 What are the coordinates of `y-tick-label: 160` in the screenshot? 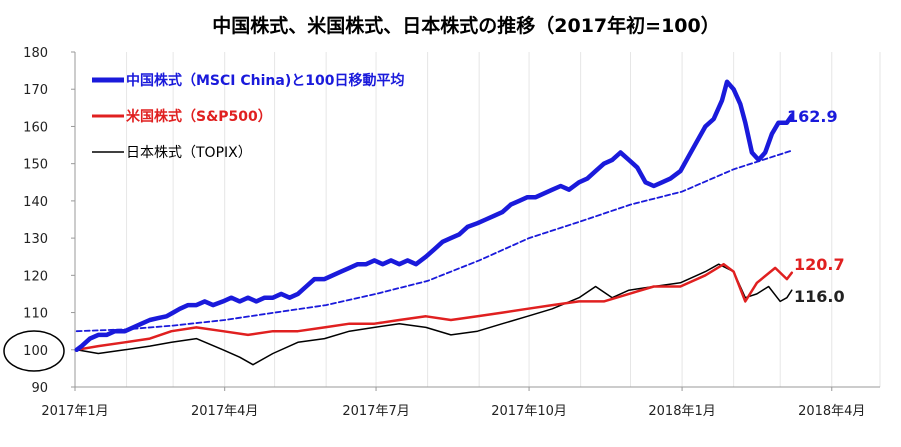 It's located at (35, 127).